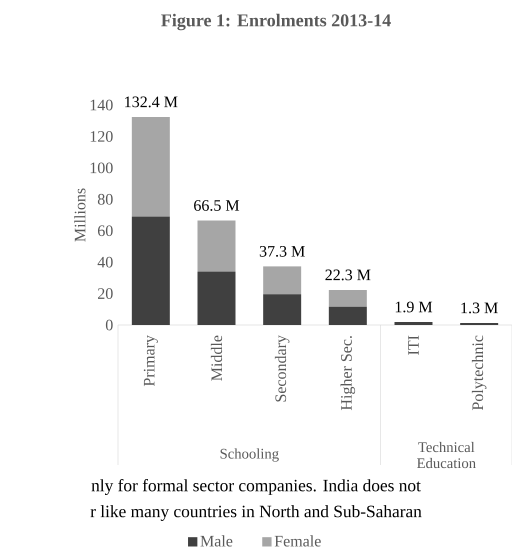 The image size is (512, 558). Describe the element at coordinates (414, 307) in the screenshot. I see `total-label: 1.9 M` at that location.